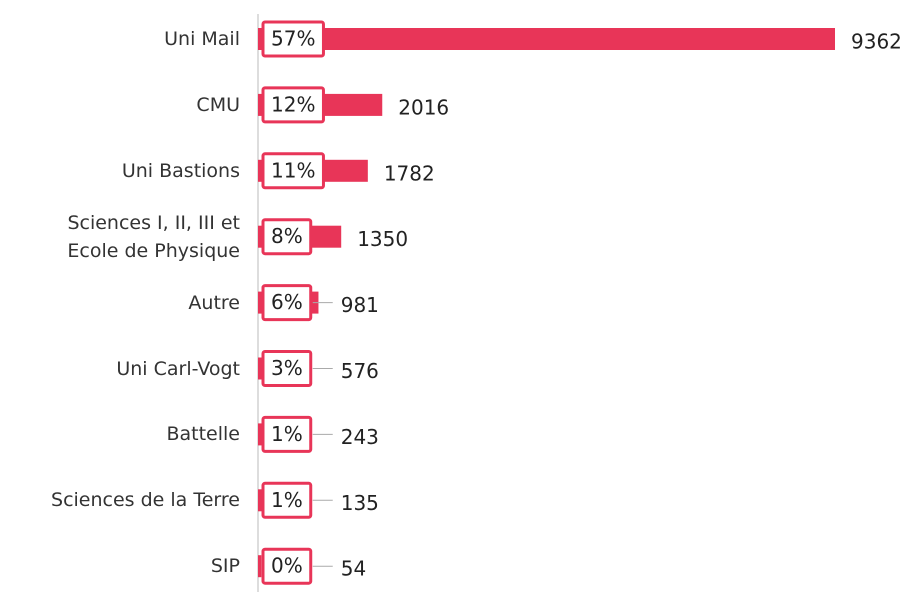  What do you see at coordinates (360, 503) in the screenshot?
I see `value-label: 135` at bounding box center [360, 503].